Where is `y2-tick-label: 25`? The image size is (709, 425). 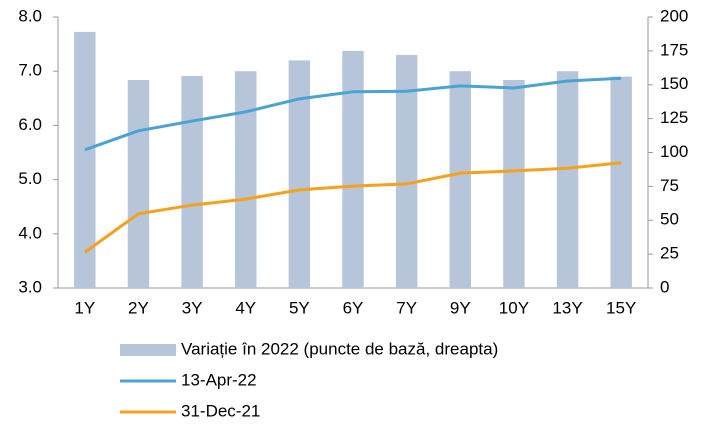 y2-tick-label: 25 is located at coordinates (669, 253).